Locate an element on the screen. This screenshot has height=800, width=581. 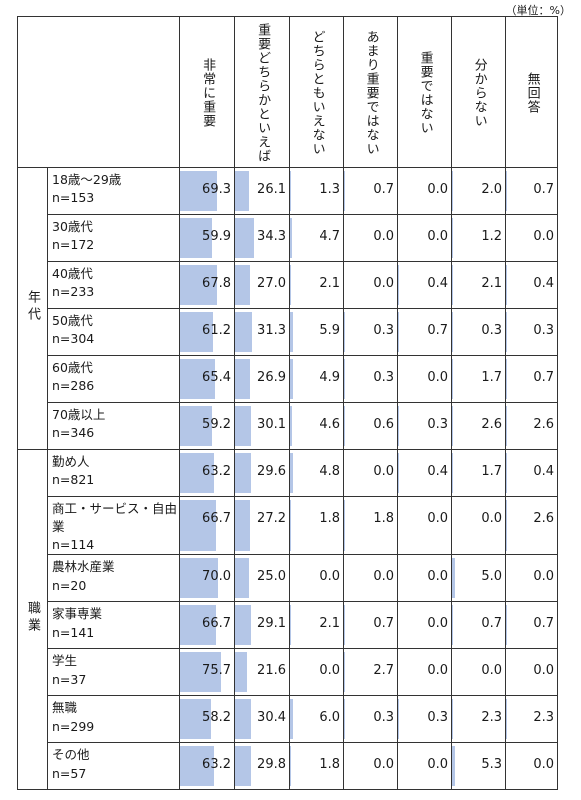
value-cell: 21.6 is located at coordinates (262, 672).